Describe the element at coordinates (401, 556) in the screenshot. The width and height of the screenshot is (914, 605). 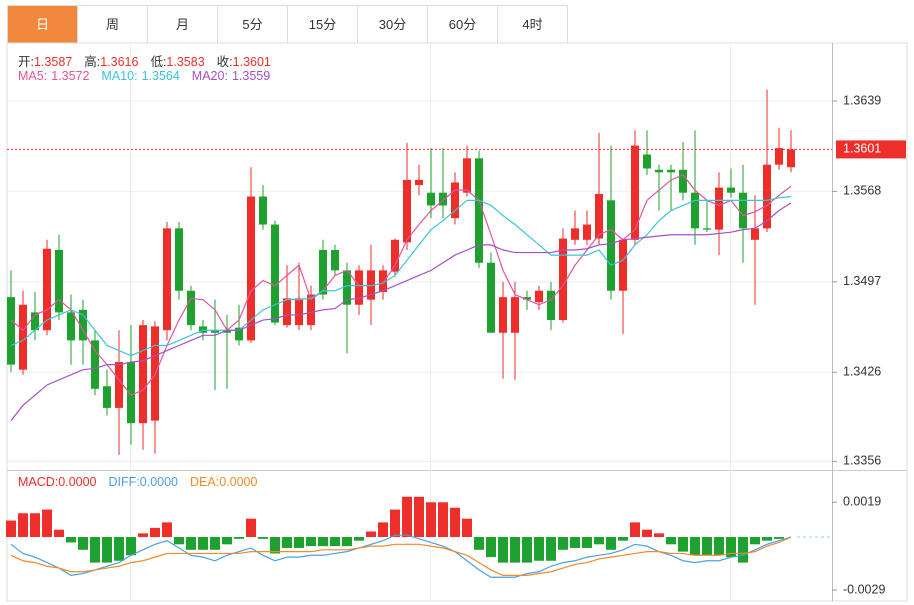
I see `macd-line` at that location.